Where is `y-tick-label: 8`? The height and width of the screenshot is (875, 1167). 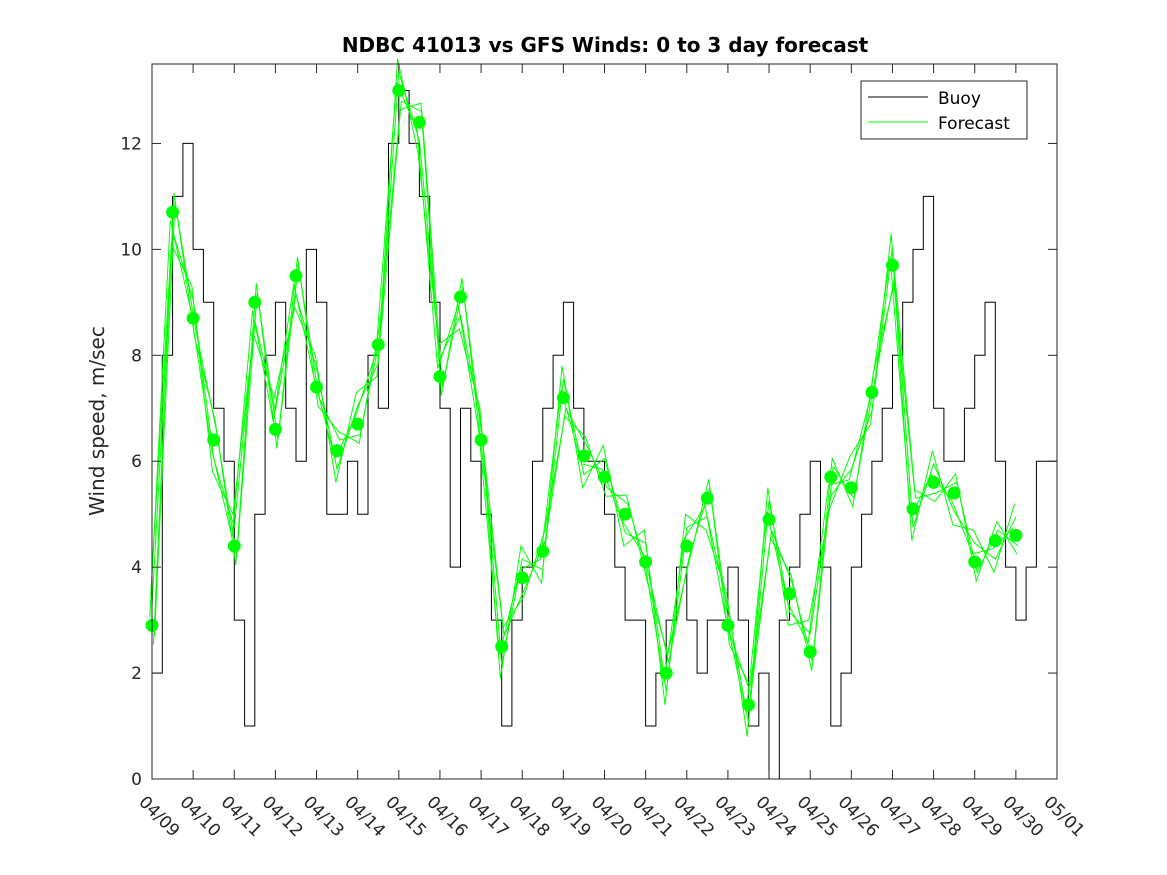
y-tick-label: 8 is located at coordinates (136, 356).